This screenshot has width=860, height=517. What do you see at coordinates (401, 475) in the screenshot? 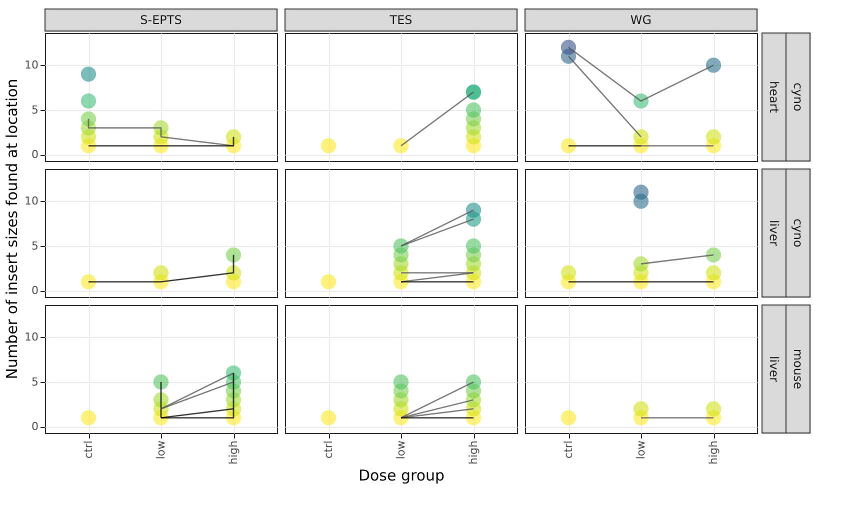
I see `x-axis-title: Dose group` at bounding box center [401, 475].